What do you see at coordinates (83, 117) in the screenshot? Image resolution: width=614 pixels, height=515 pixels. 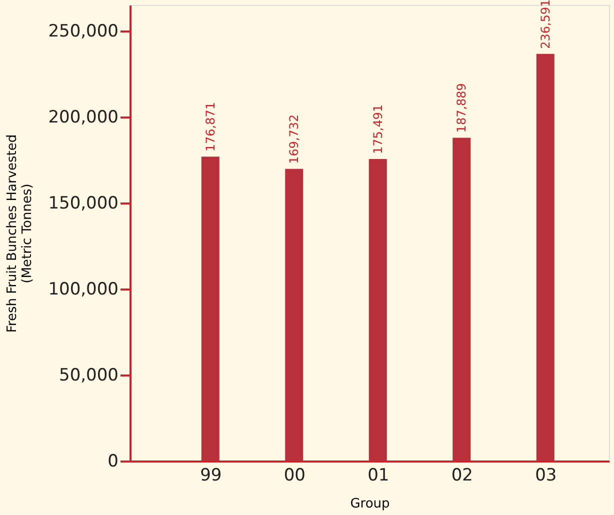 I see `y-tick-label: 200,000` at bounding box center [83, 117].